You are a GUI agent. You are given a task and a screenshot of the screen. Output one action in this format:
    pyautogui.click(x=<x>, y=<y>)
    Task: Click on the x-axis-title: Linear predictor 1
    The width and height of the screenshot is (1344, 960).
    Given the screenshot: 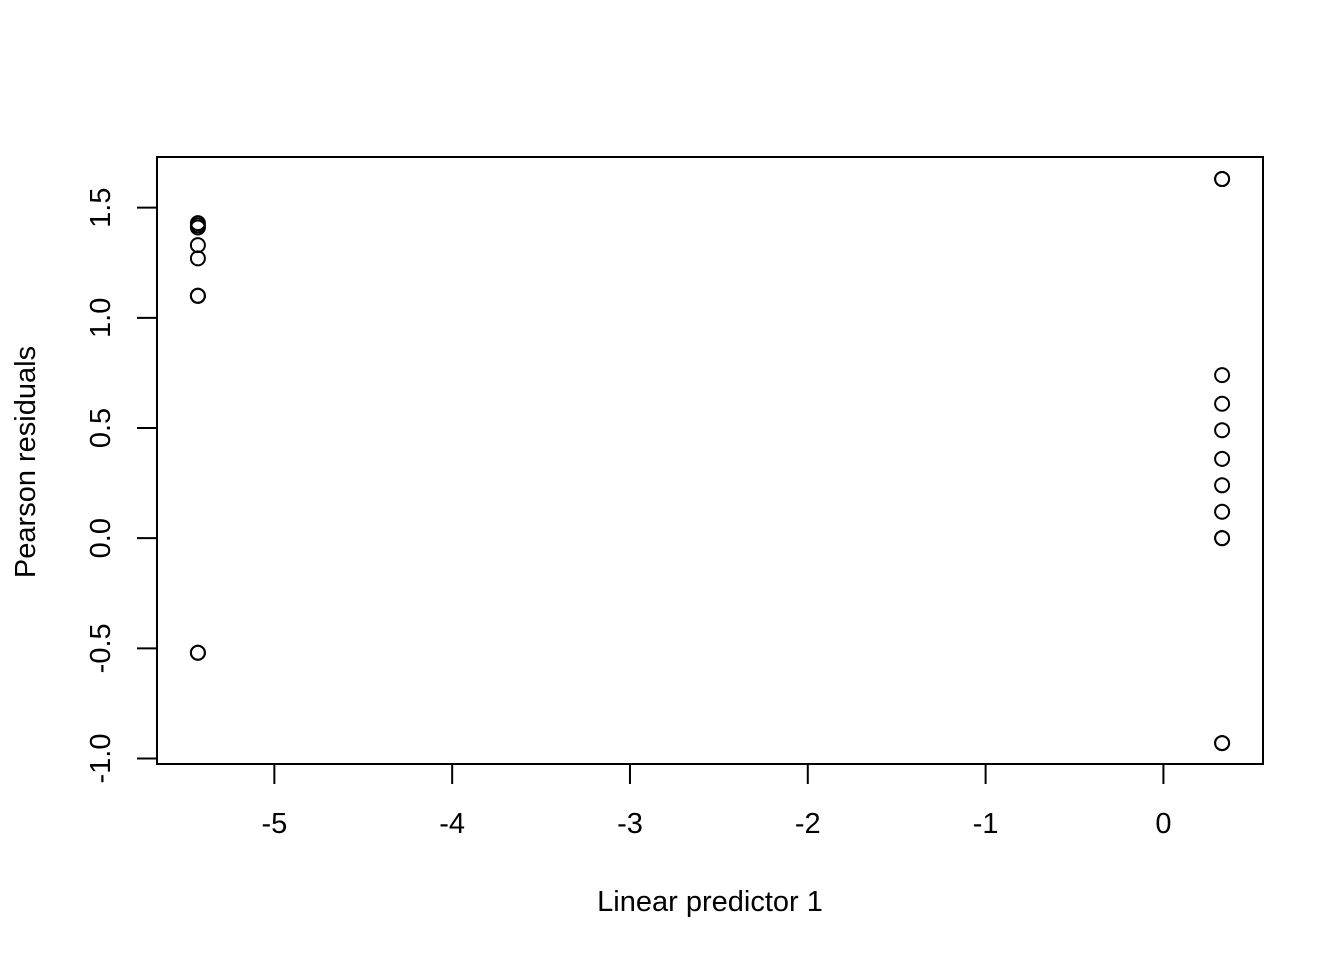 What is the action you would take?
    pyautogui.click(x=710, y=902)
    